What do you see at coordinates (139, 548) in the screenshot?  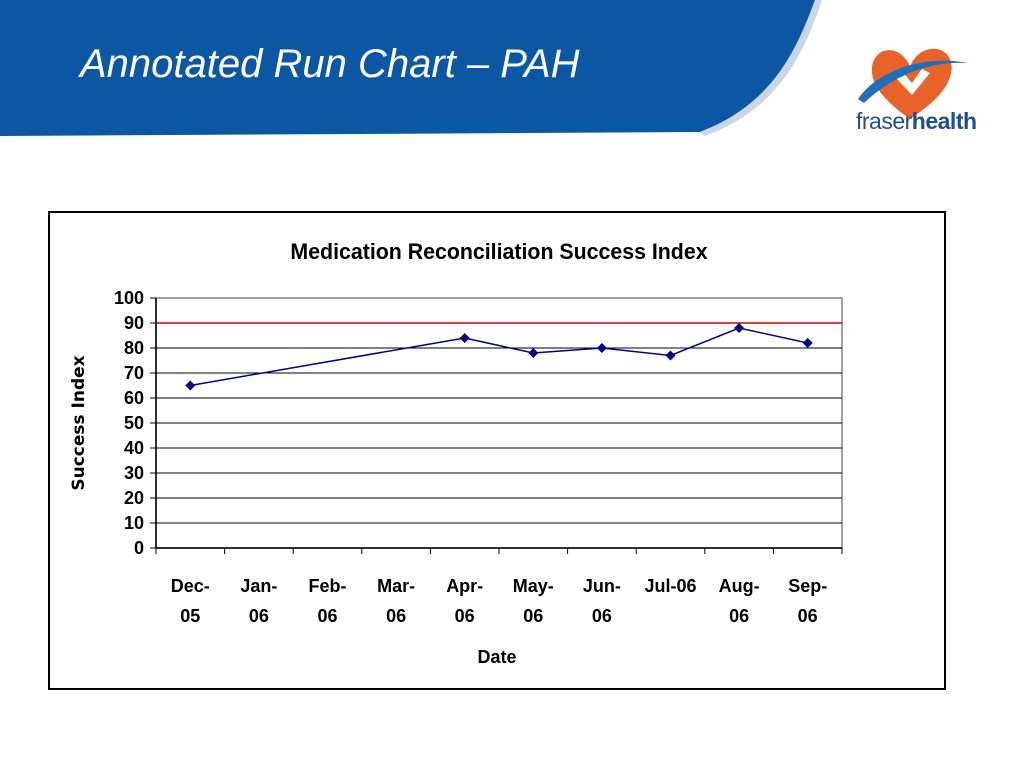 I see `y-tick-label: 0` at bounding box center [139, 548].